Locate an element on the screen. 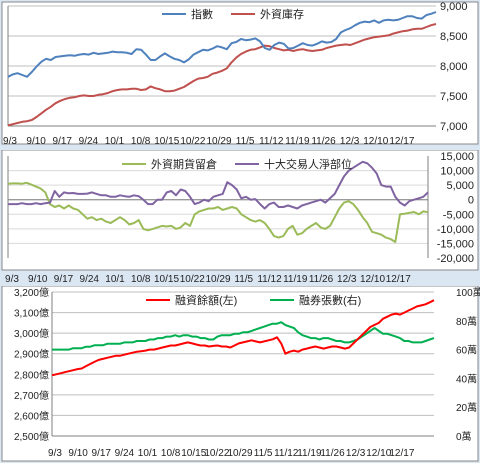 Image resolution: width=480 pixels, height=463 pixels. y-tick-label-left: 3,200億 is located at coordinates (31, 292).